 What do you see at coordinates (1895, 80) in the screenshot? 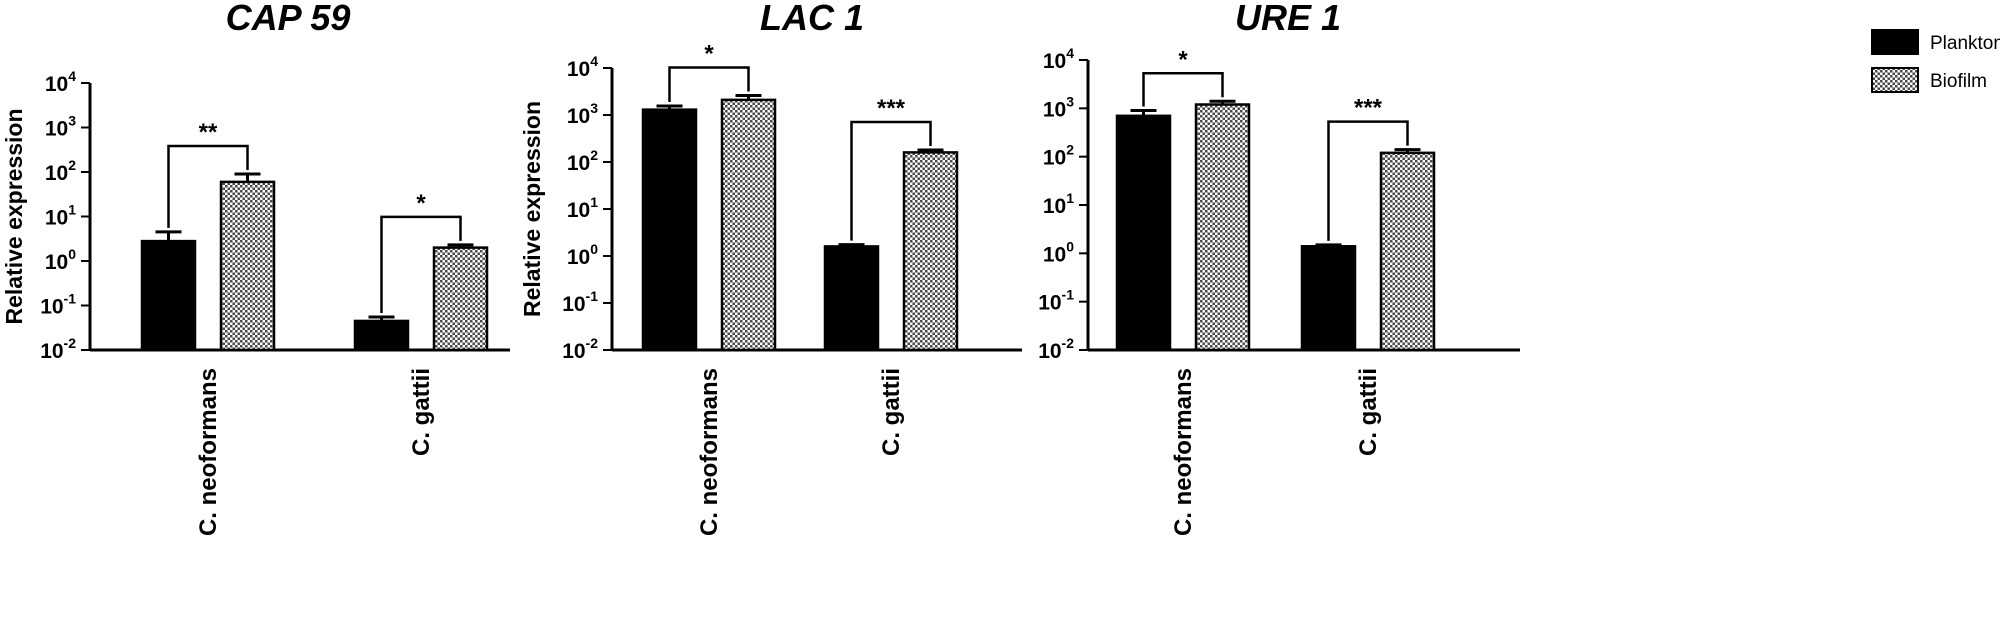
I see `legend-swatch-biofilm` at bounding box center [1895, 80].